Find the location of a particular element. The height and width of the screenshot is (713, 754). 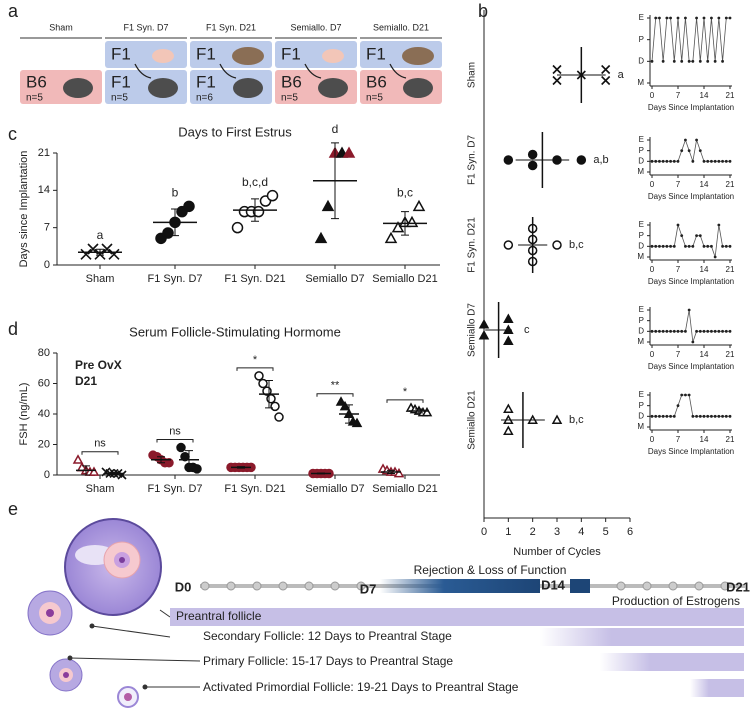

y-tick-label: 60 is located at coordinates (44, 383).